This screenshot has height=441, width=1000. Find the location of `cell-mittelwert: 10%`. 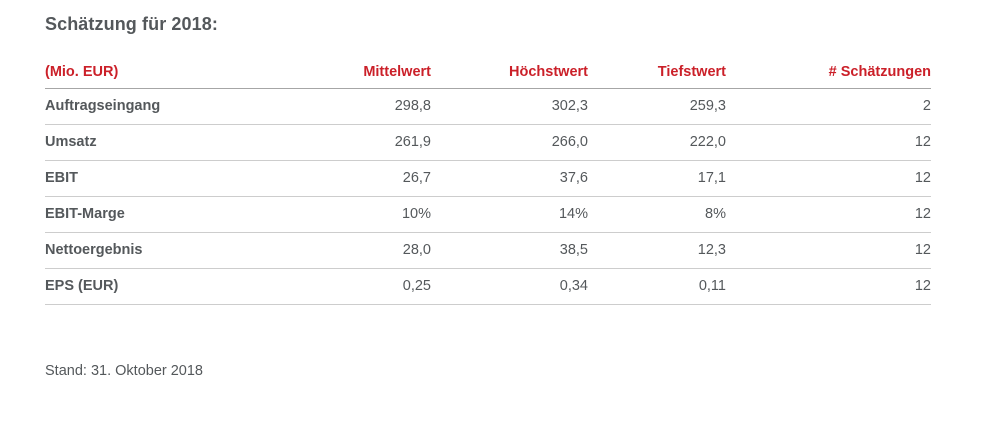

cell-mittelwert: 10% is located at coordinates (363, 214).